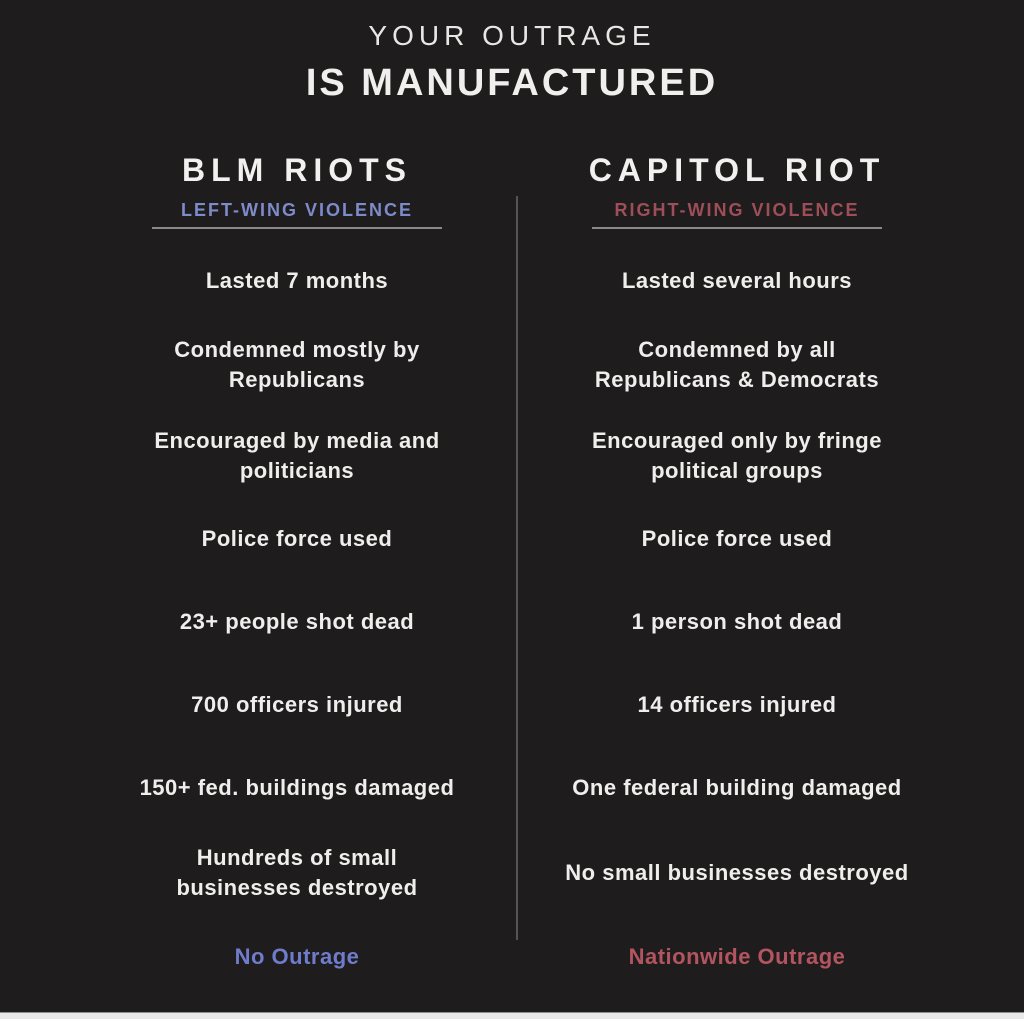 Image resolution: width=1024 pixels, height=1019 pixels. What do you see at coordinates (297, 455) in the screenshot?
I see `comparison-item-left-encouraged: Encouraged by media and politicians` at bounding box center [297, 455].